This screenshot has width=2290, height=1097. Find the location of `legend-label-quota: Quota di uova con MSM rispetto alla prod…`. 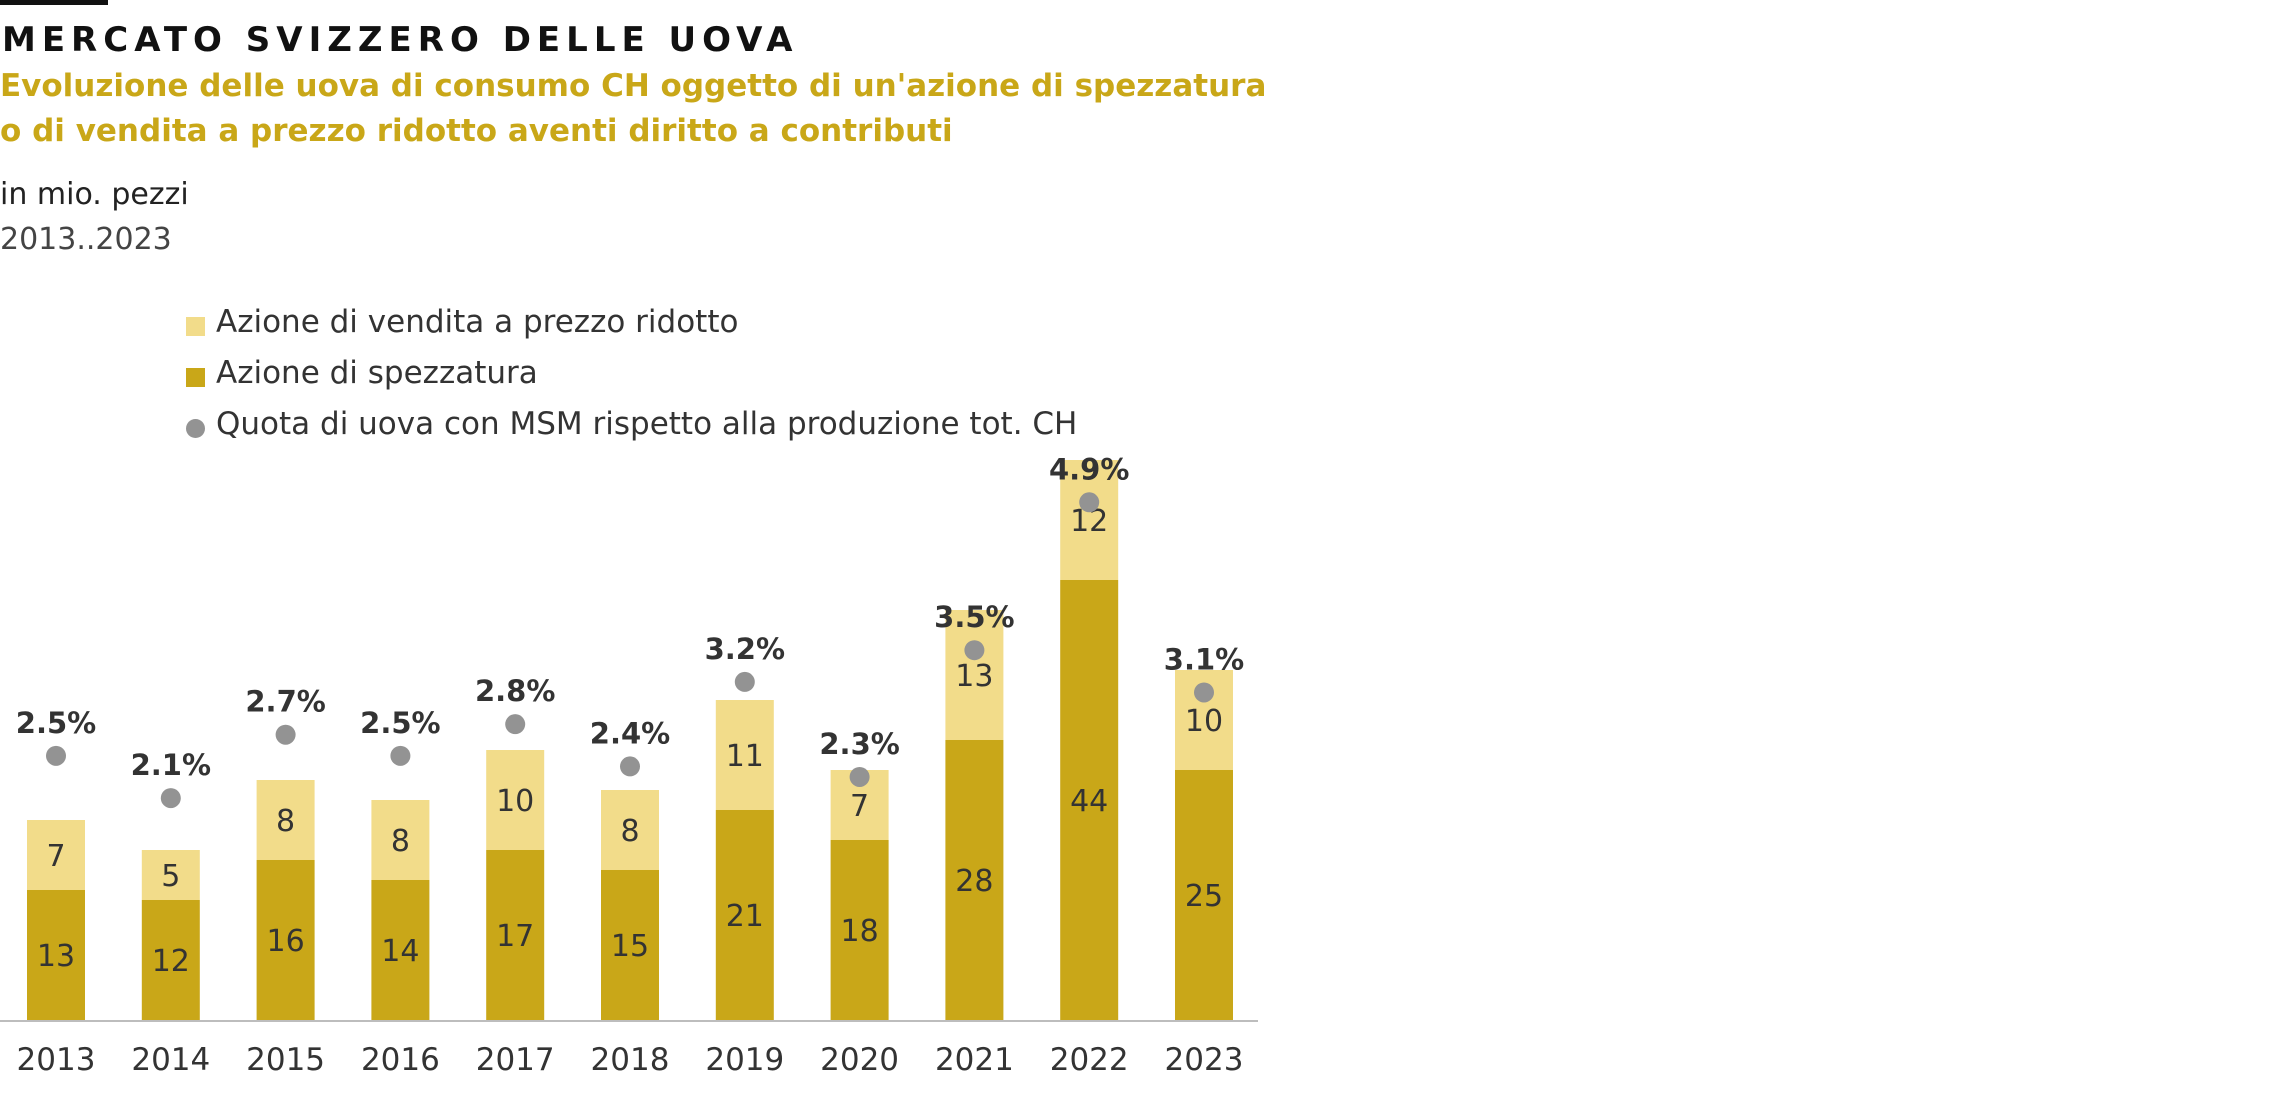

legend-label-quota: Quota di uova con MSM rispetto alla prod… is located at coordinates (647, 424).